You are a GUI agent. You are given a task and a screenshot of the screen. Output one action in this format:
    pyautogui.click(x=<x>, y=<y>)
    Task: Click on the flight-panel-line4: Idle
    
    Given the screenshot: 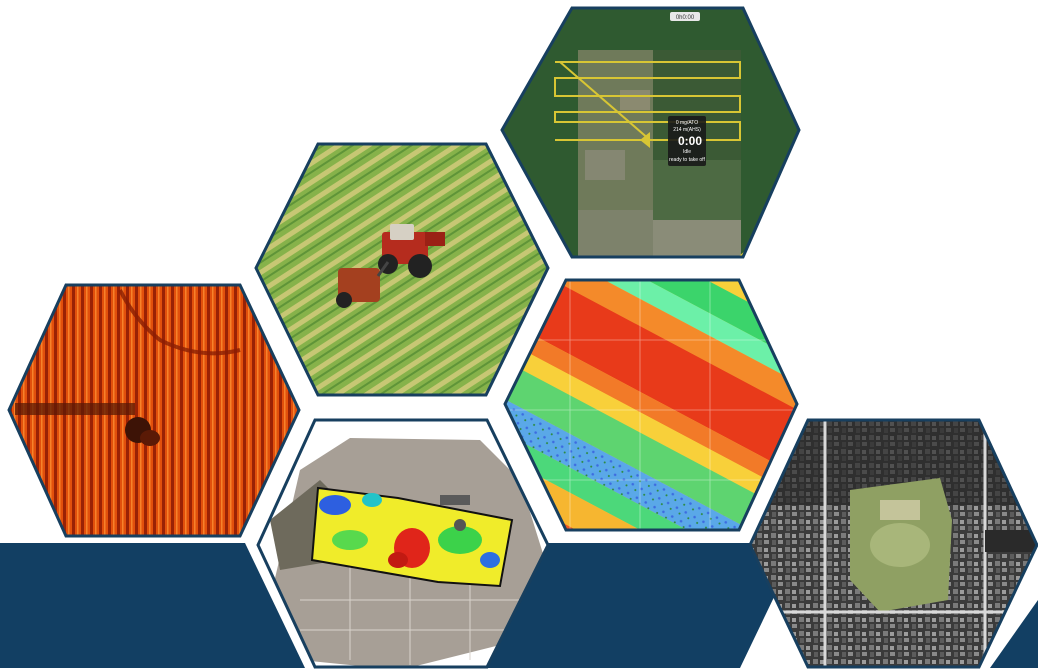 What is the action you would take?
    pyautogui.click(x=687, y=152)
    